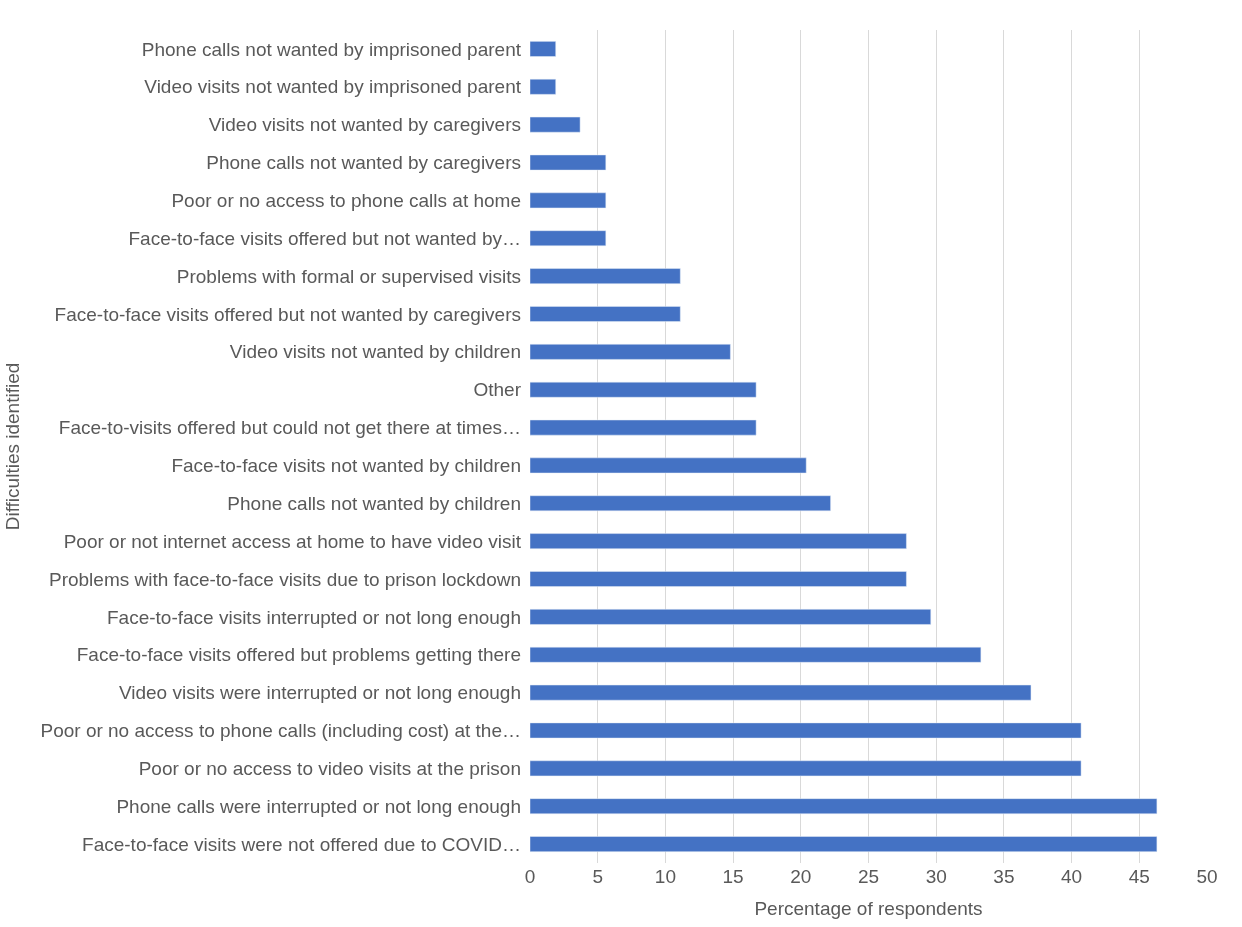 The height and width of the screenshot is (927, 1242). Describe the element at coordinates (13, 446) in the screenshot. I see `y-axis-title: Difficulties identified` at that location.